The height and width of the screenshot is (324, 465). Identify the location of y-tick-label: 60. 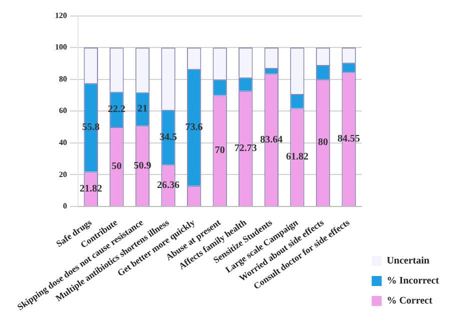
(63, 111).